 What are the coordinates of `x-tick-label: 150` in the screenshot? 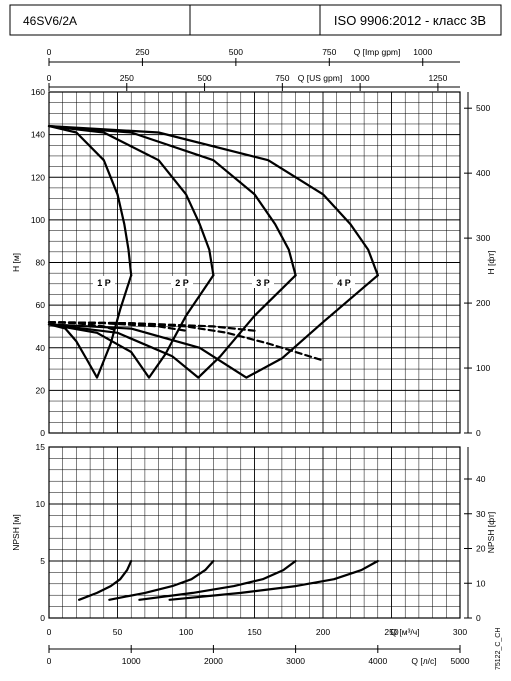 It's located at (254, 632).